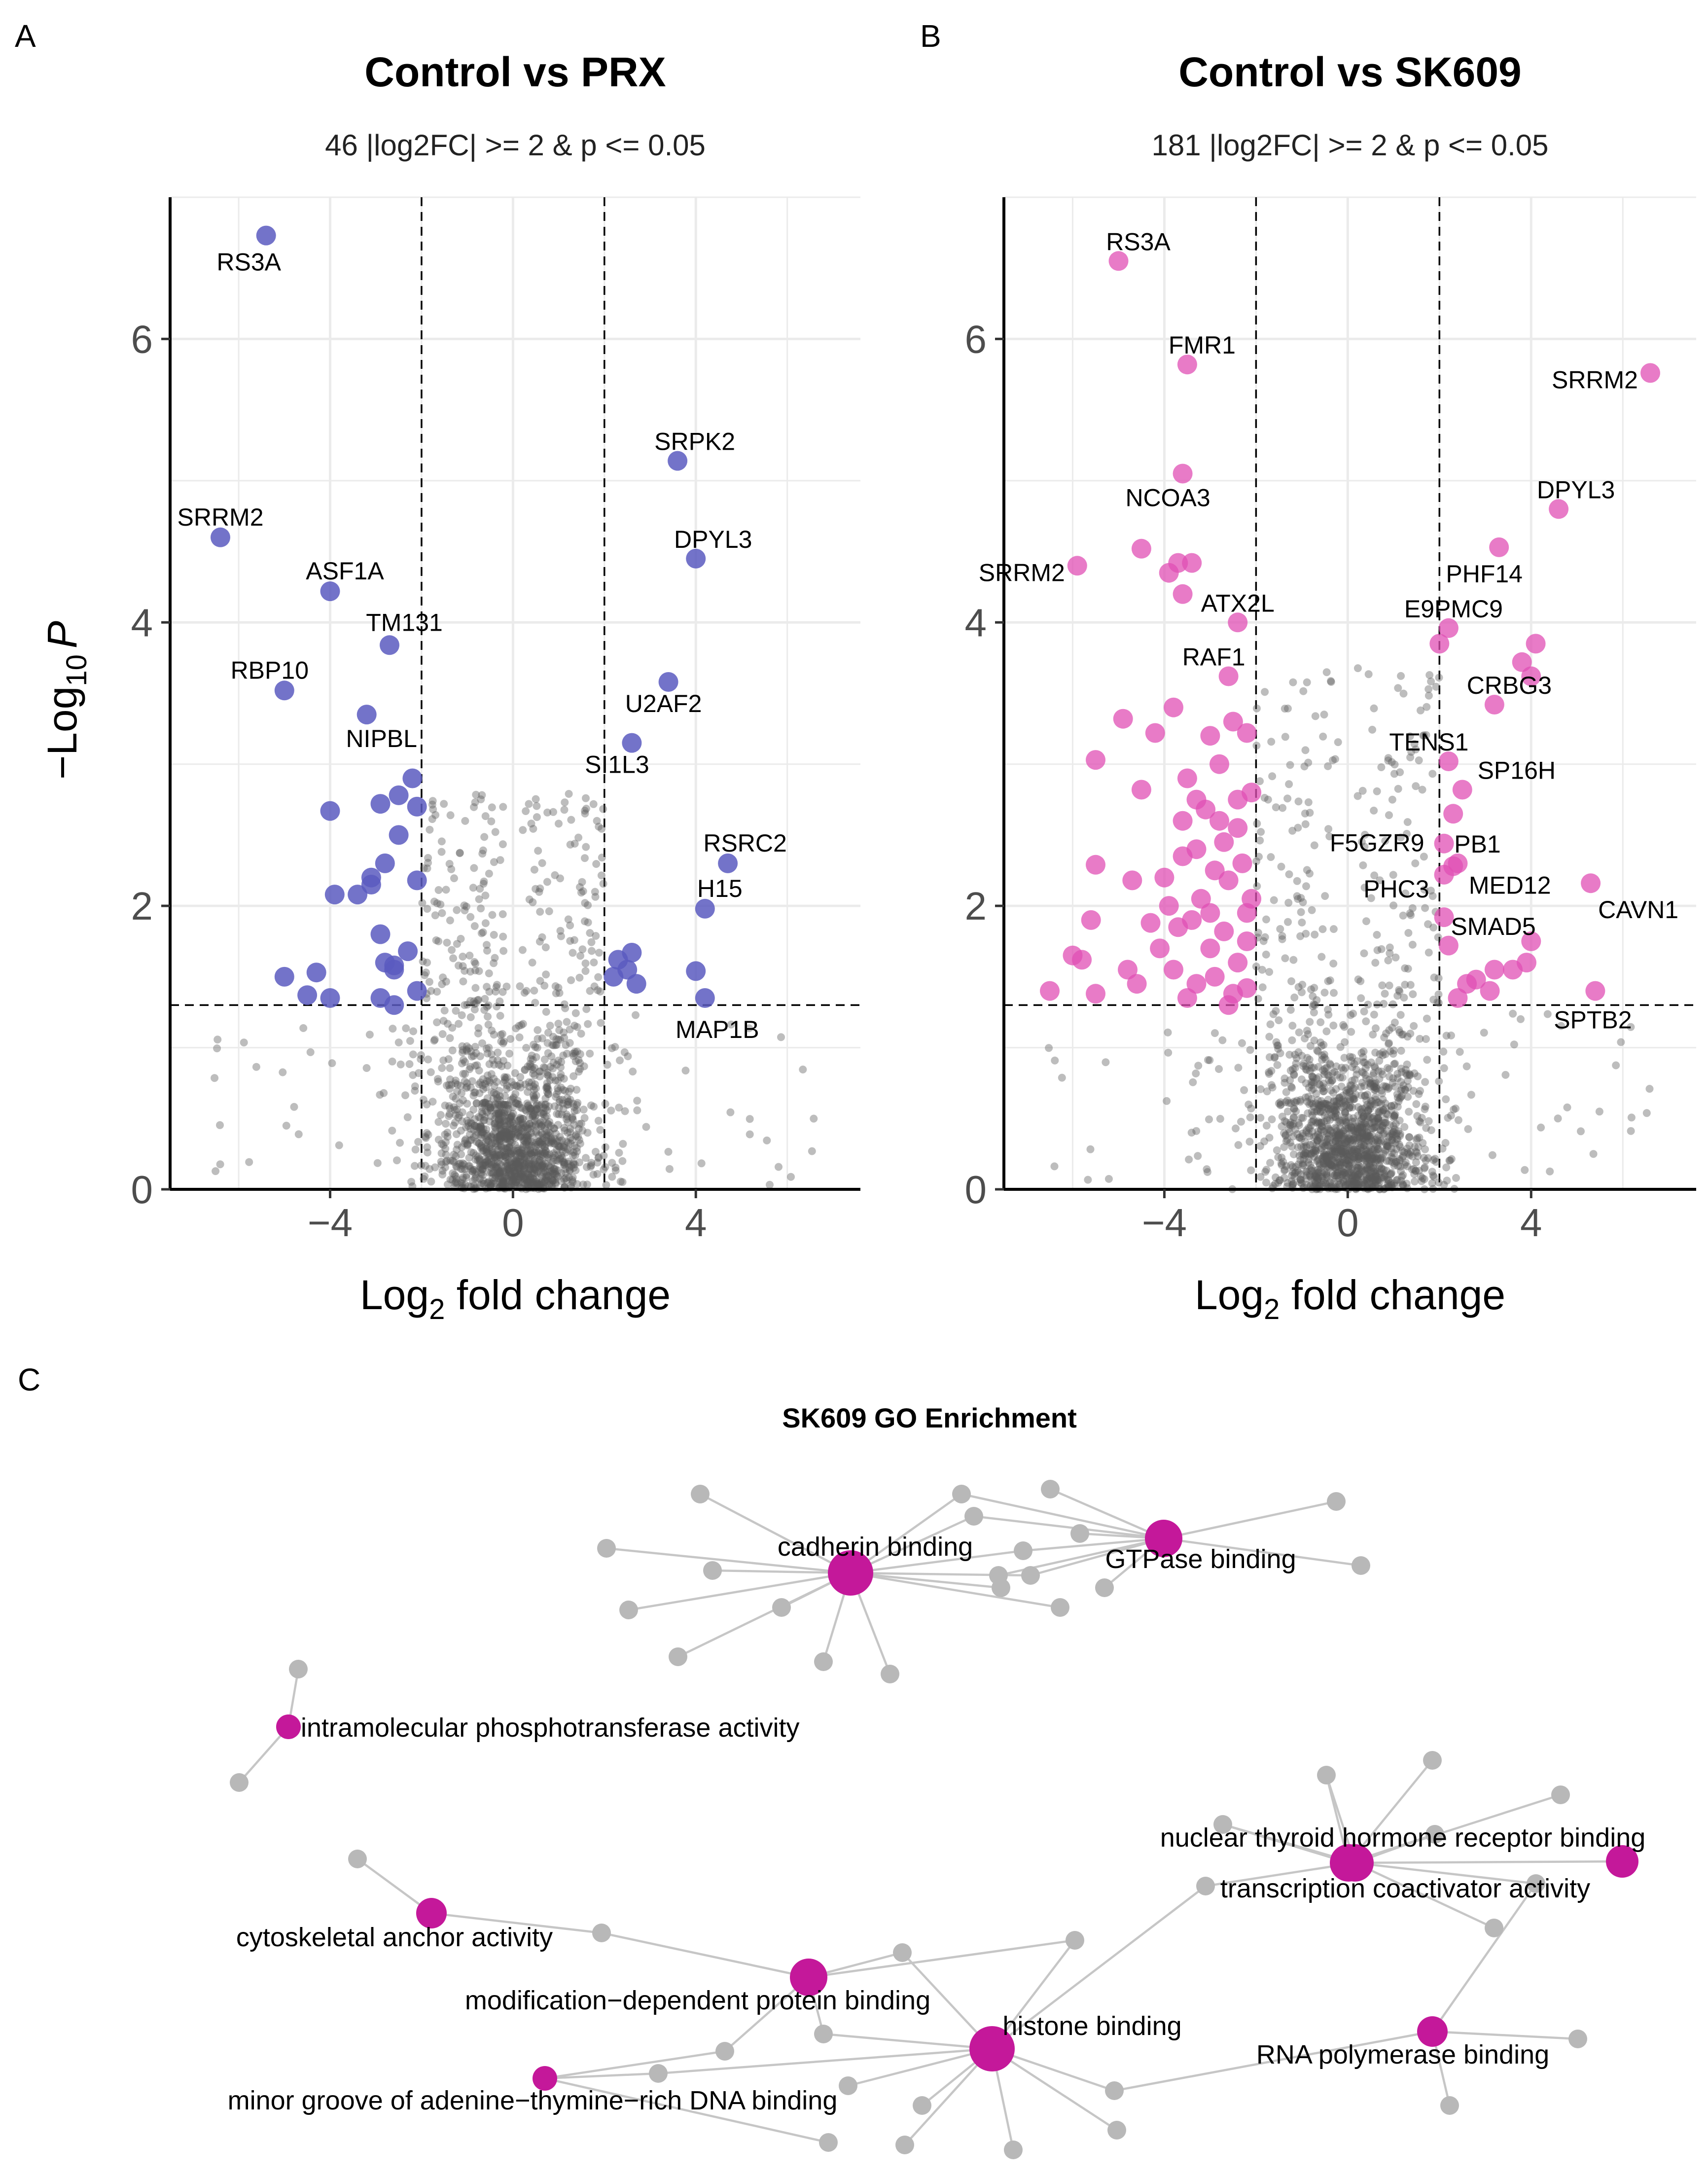 The image size is (1708, 2176). I want to click on panel-letter-c: C, so click(29, 1379).